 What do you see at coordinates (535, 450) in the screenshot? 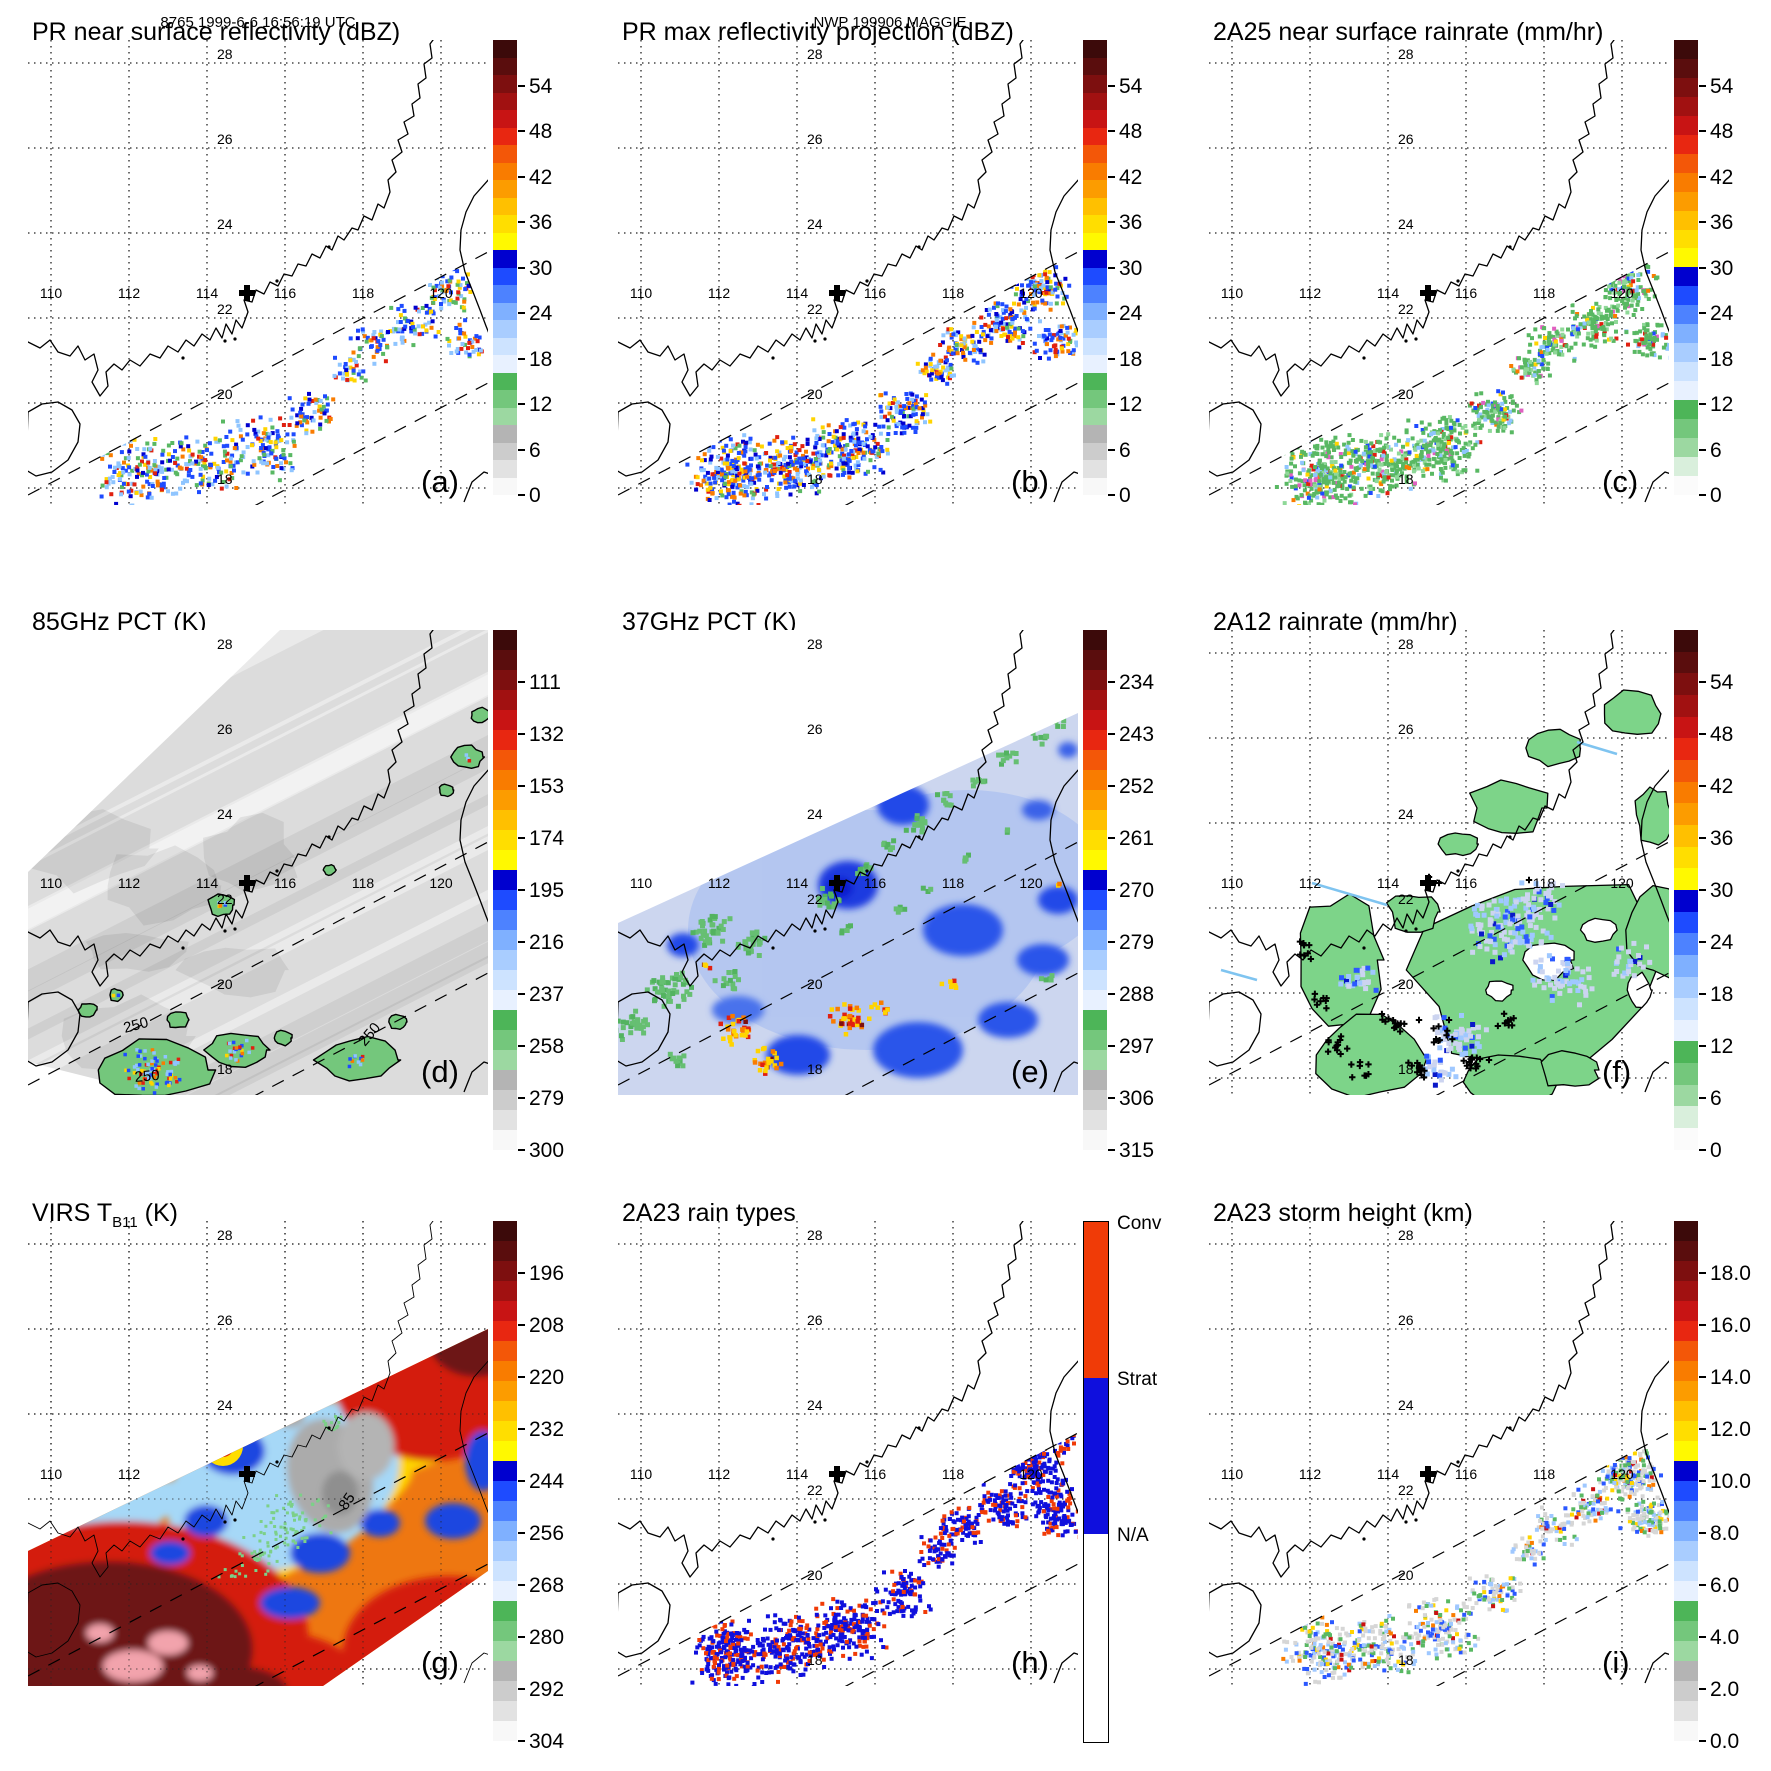
I see `colorbar-tick: 6` at bounding box center [535, 450].